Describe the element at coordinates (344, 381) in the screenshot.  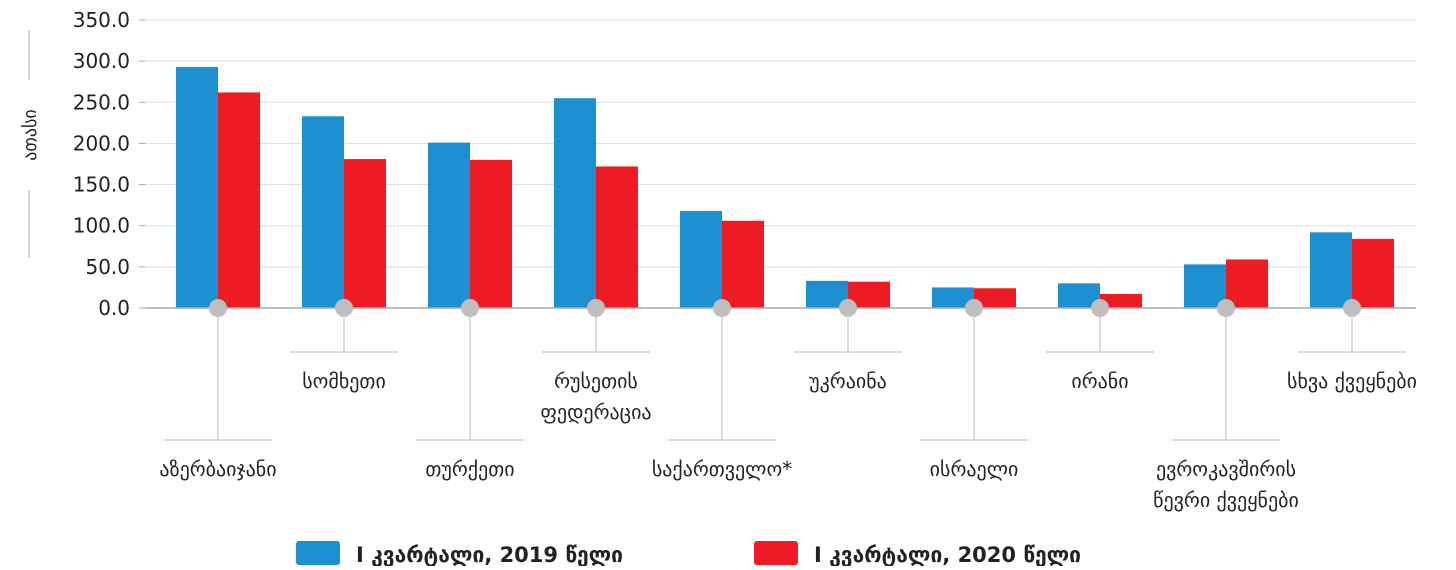
I see `category-label: სომხეთი` at that location.